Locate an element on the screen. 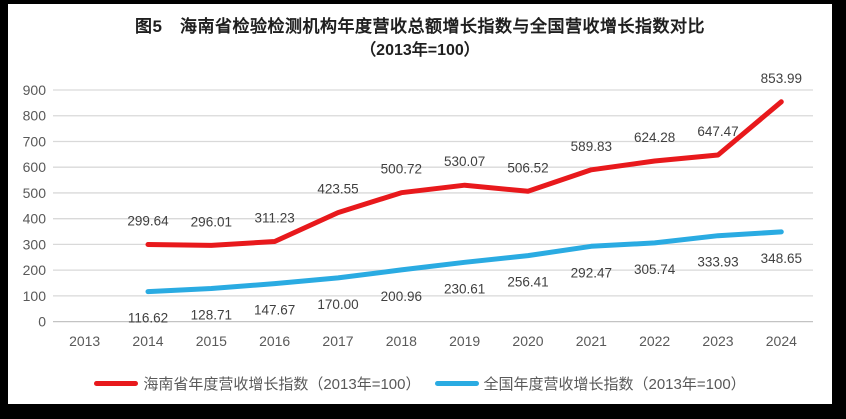 The width and height of the screenshot is (846, 419). legend-label-national: 全国年度营收增长指数（2013年=100） is located at coordinates (614, 384).